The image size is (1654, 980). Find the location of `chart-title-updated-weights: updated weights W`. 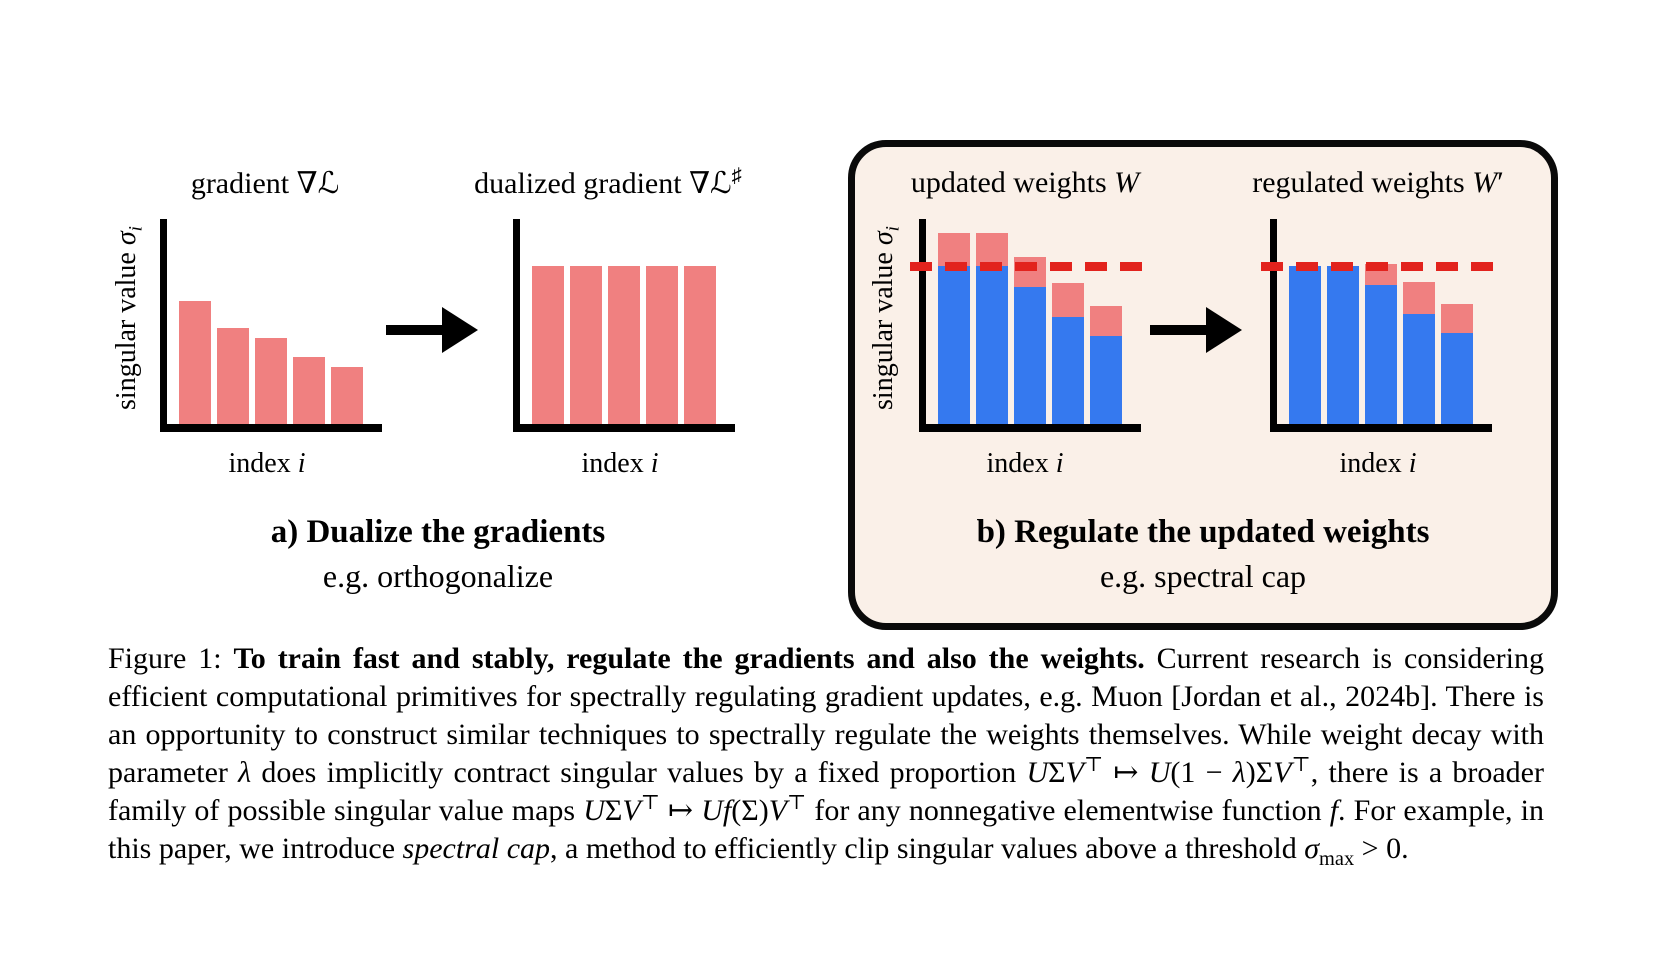

chart-title-updated-weights: updated weights W is located at coordinates (1025, 183).